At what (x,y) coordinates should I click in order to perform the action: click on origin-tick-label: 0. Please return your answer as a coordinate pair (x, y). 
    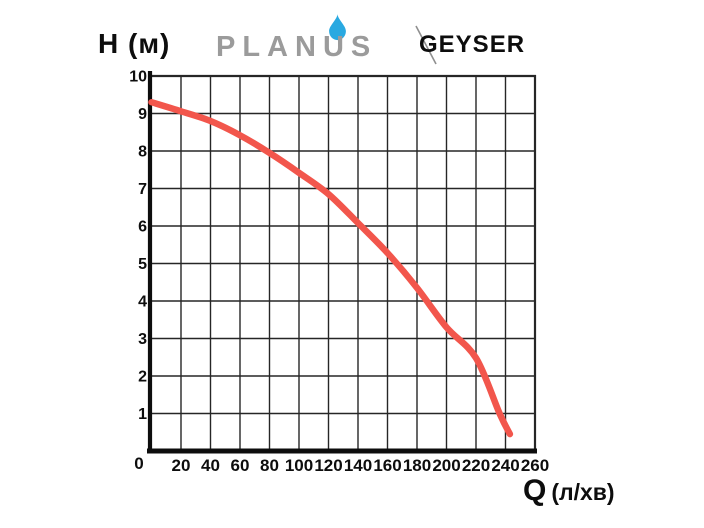
    Looking at the image, I should click on (138, 463).